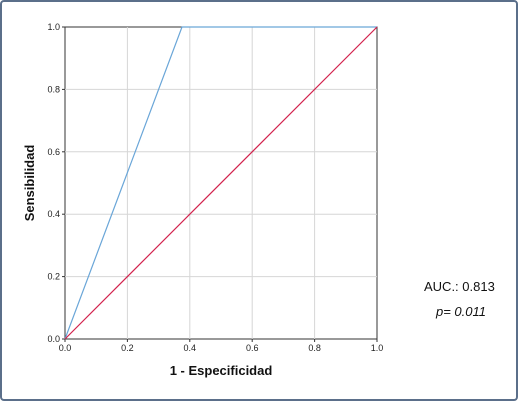 The image size is (518, 401). I want to click on x-tick-label: 0.6, so click(252, 348).